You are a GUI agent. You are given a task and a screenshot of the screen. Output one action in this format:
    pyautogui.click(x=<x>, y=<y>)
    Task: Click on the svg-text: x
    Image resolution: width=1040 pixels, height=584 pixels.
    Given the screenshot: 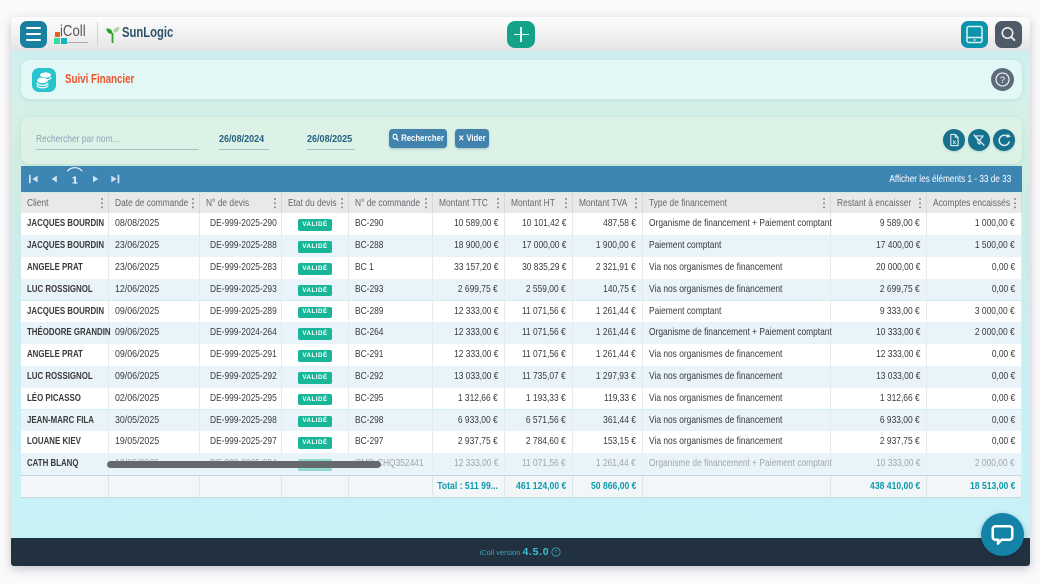 What is the action you would take?
    pyautogui.click(x=955, y=141)
    